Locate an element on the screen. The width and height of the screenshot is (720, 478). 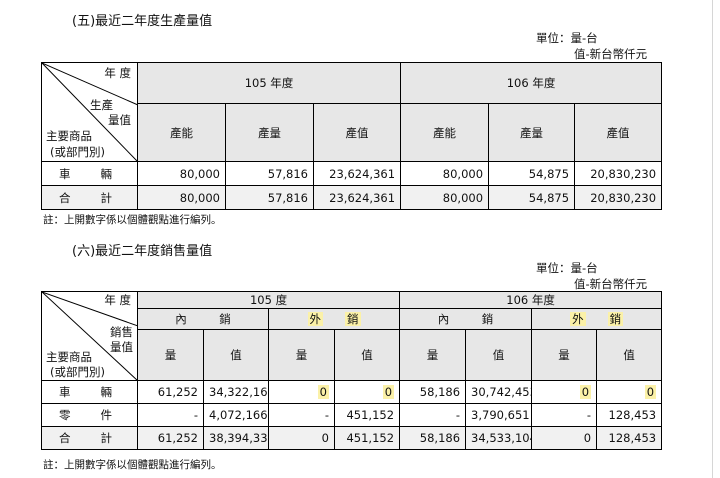
corner-item-label-1: 銷售 is located at coordinates (121, 332).